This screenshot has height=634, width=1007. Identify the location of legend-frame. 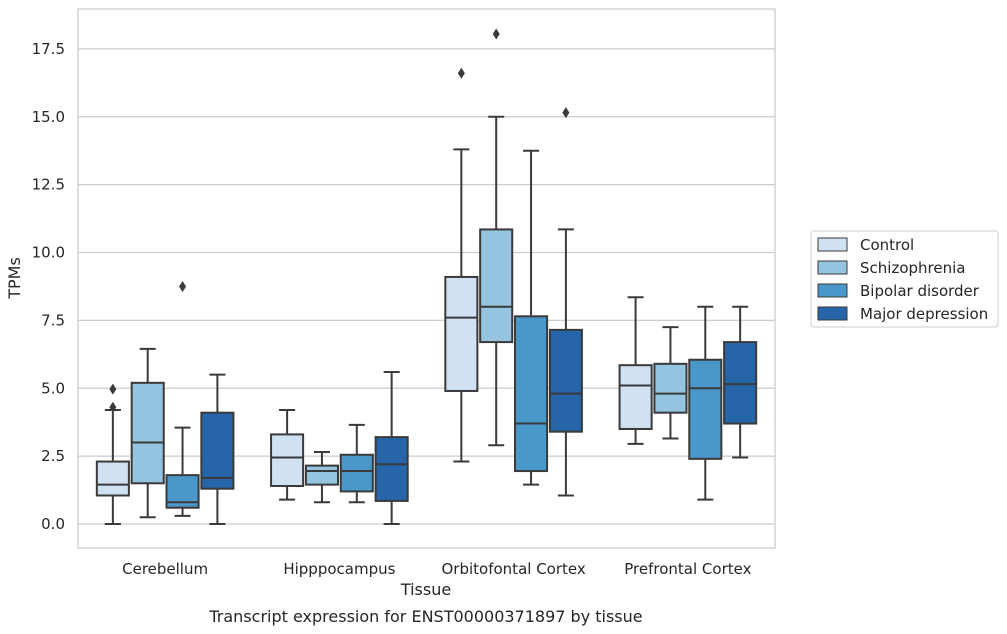
(904, 279).